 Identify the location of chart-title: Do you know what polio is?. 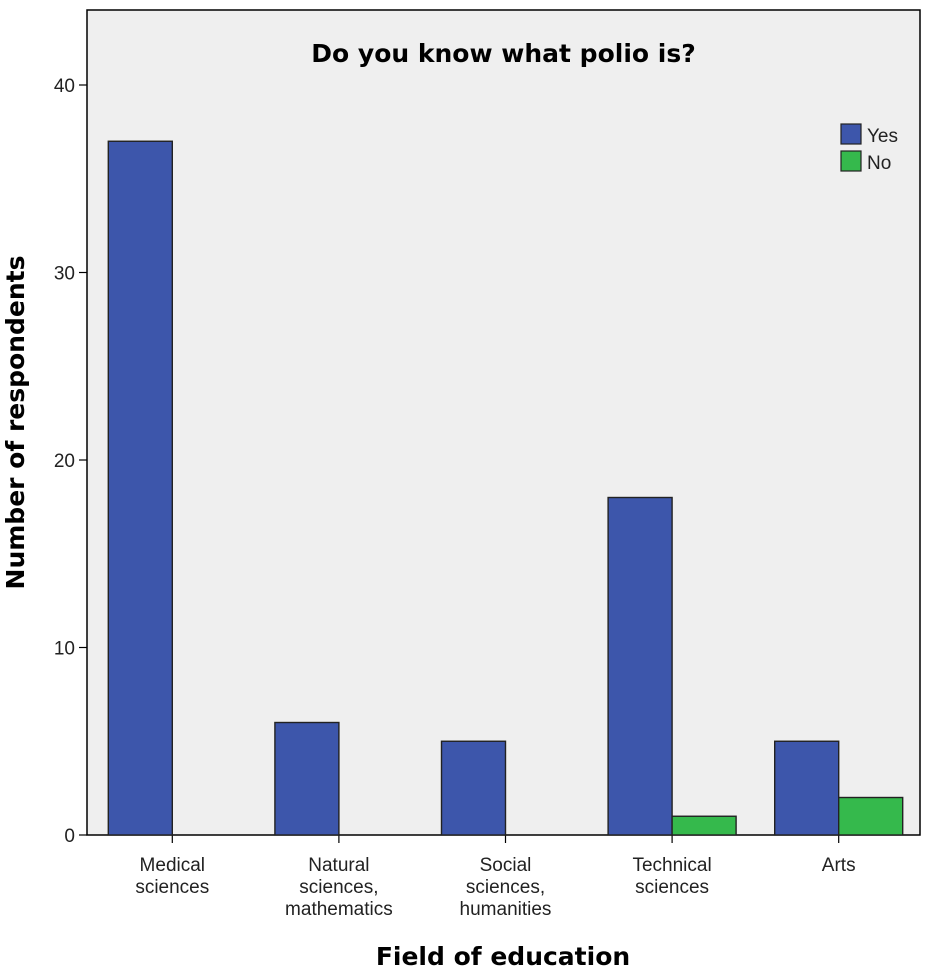
(503, 53).